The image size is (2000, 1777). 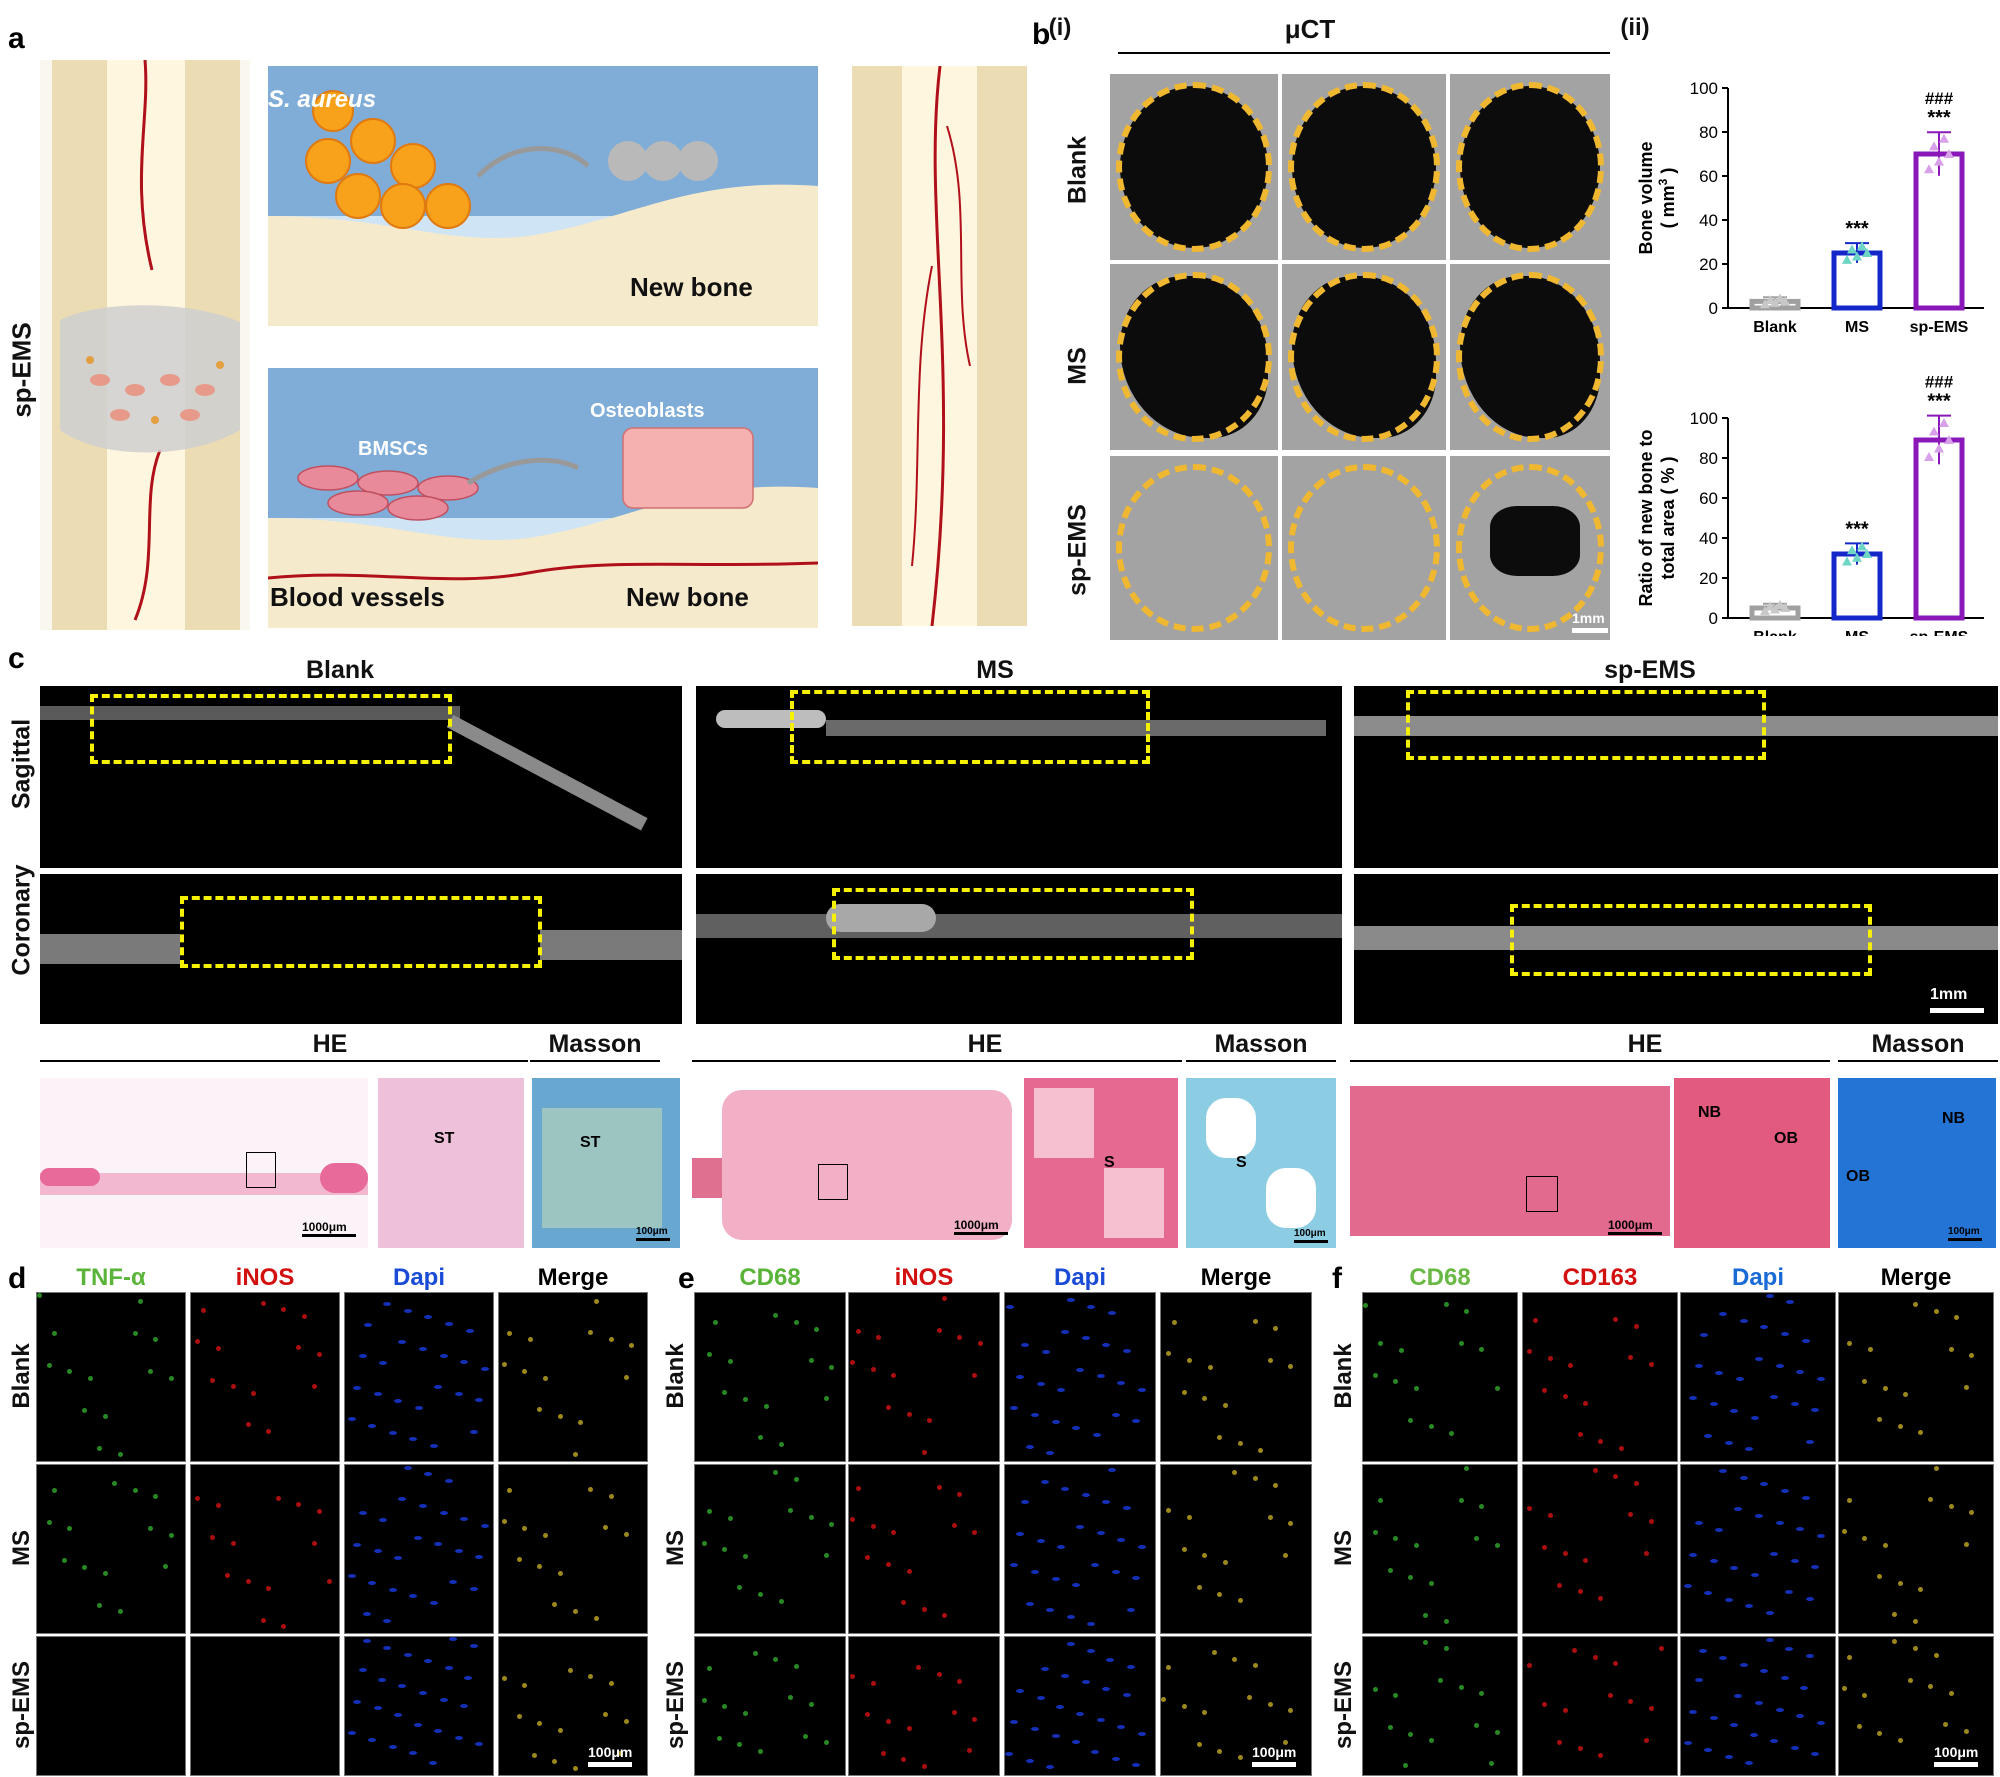 What do you see at coordinates (16, 658) in the screenshot?
I see `panel-label-c: c` at bounding box center [16, 658].